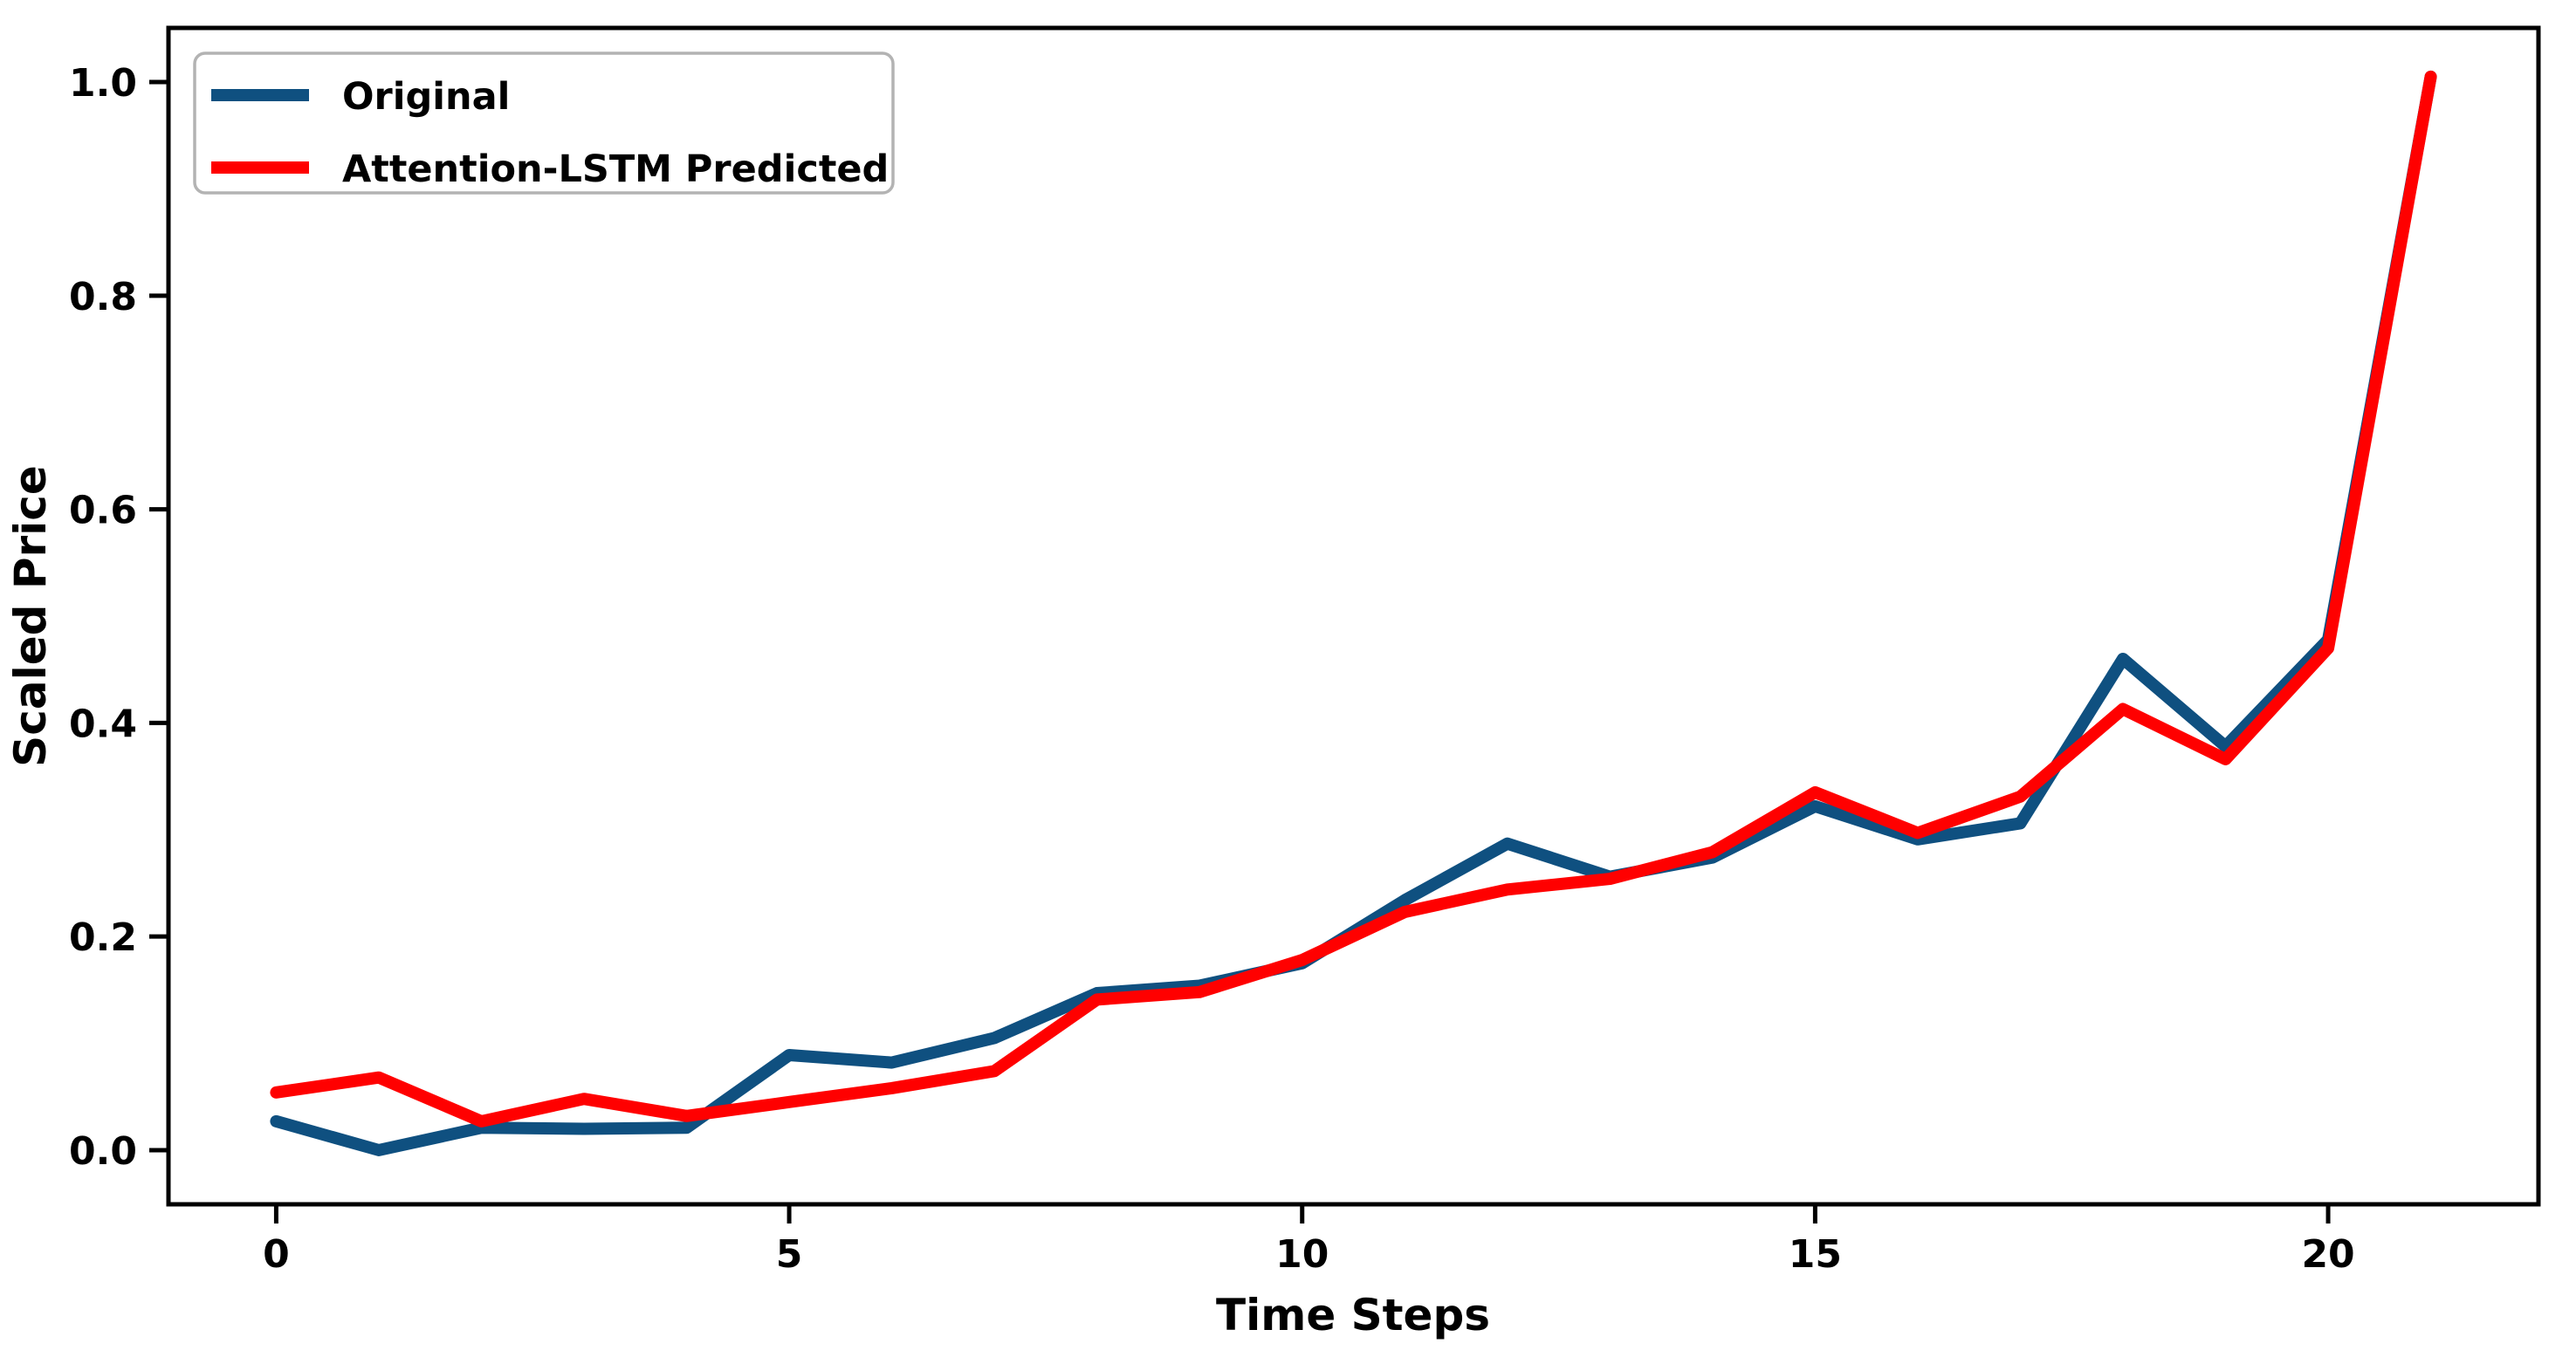 This screenshot has width=2576, height=1364. Describe the element at coordinates (1815, 1254) in the screenshot. I see `x-tick-label: 15` at that location.